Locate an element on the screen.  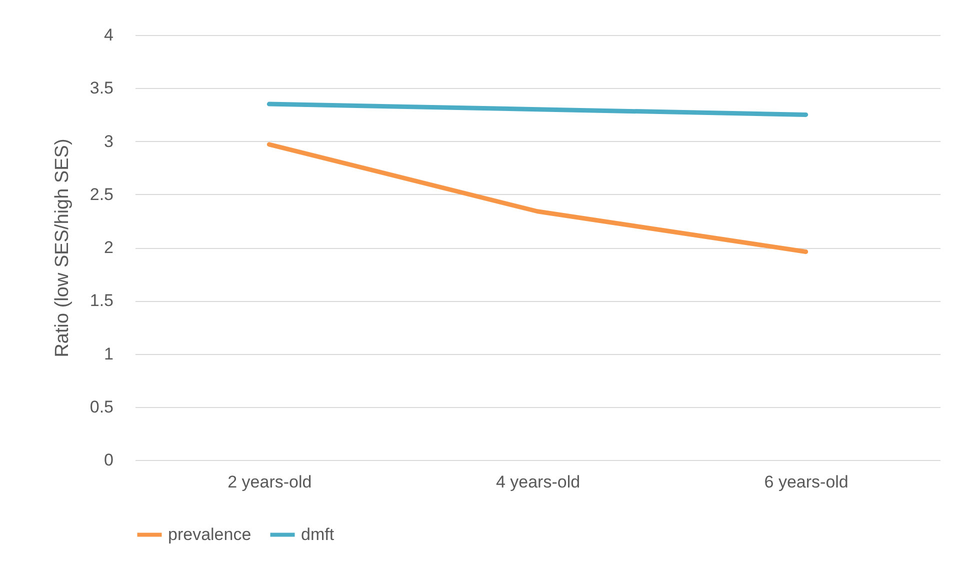
x-tick-label: 2 years-old is located at coordinates (270, 482).